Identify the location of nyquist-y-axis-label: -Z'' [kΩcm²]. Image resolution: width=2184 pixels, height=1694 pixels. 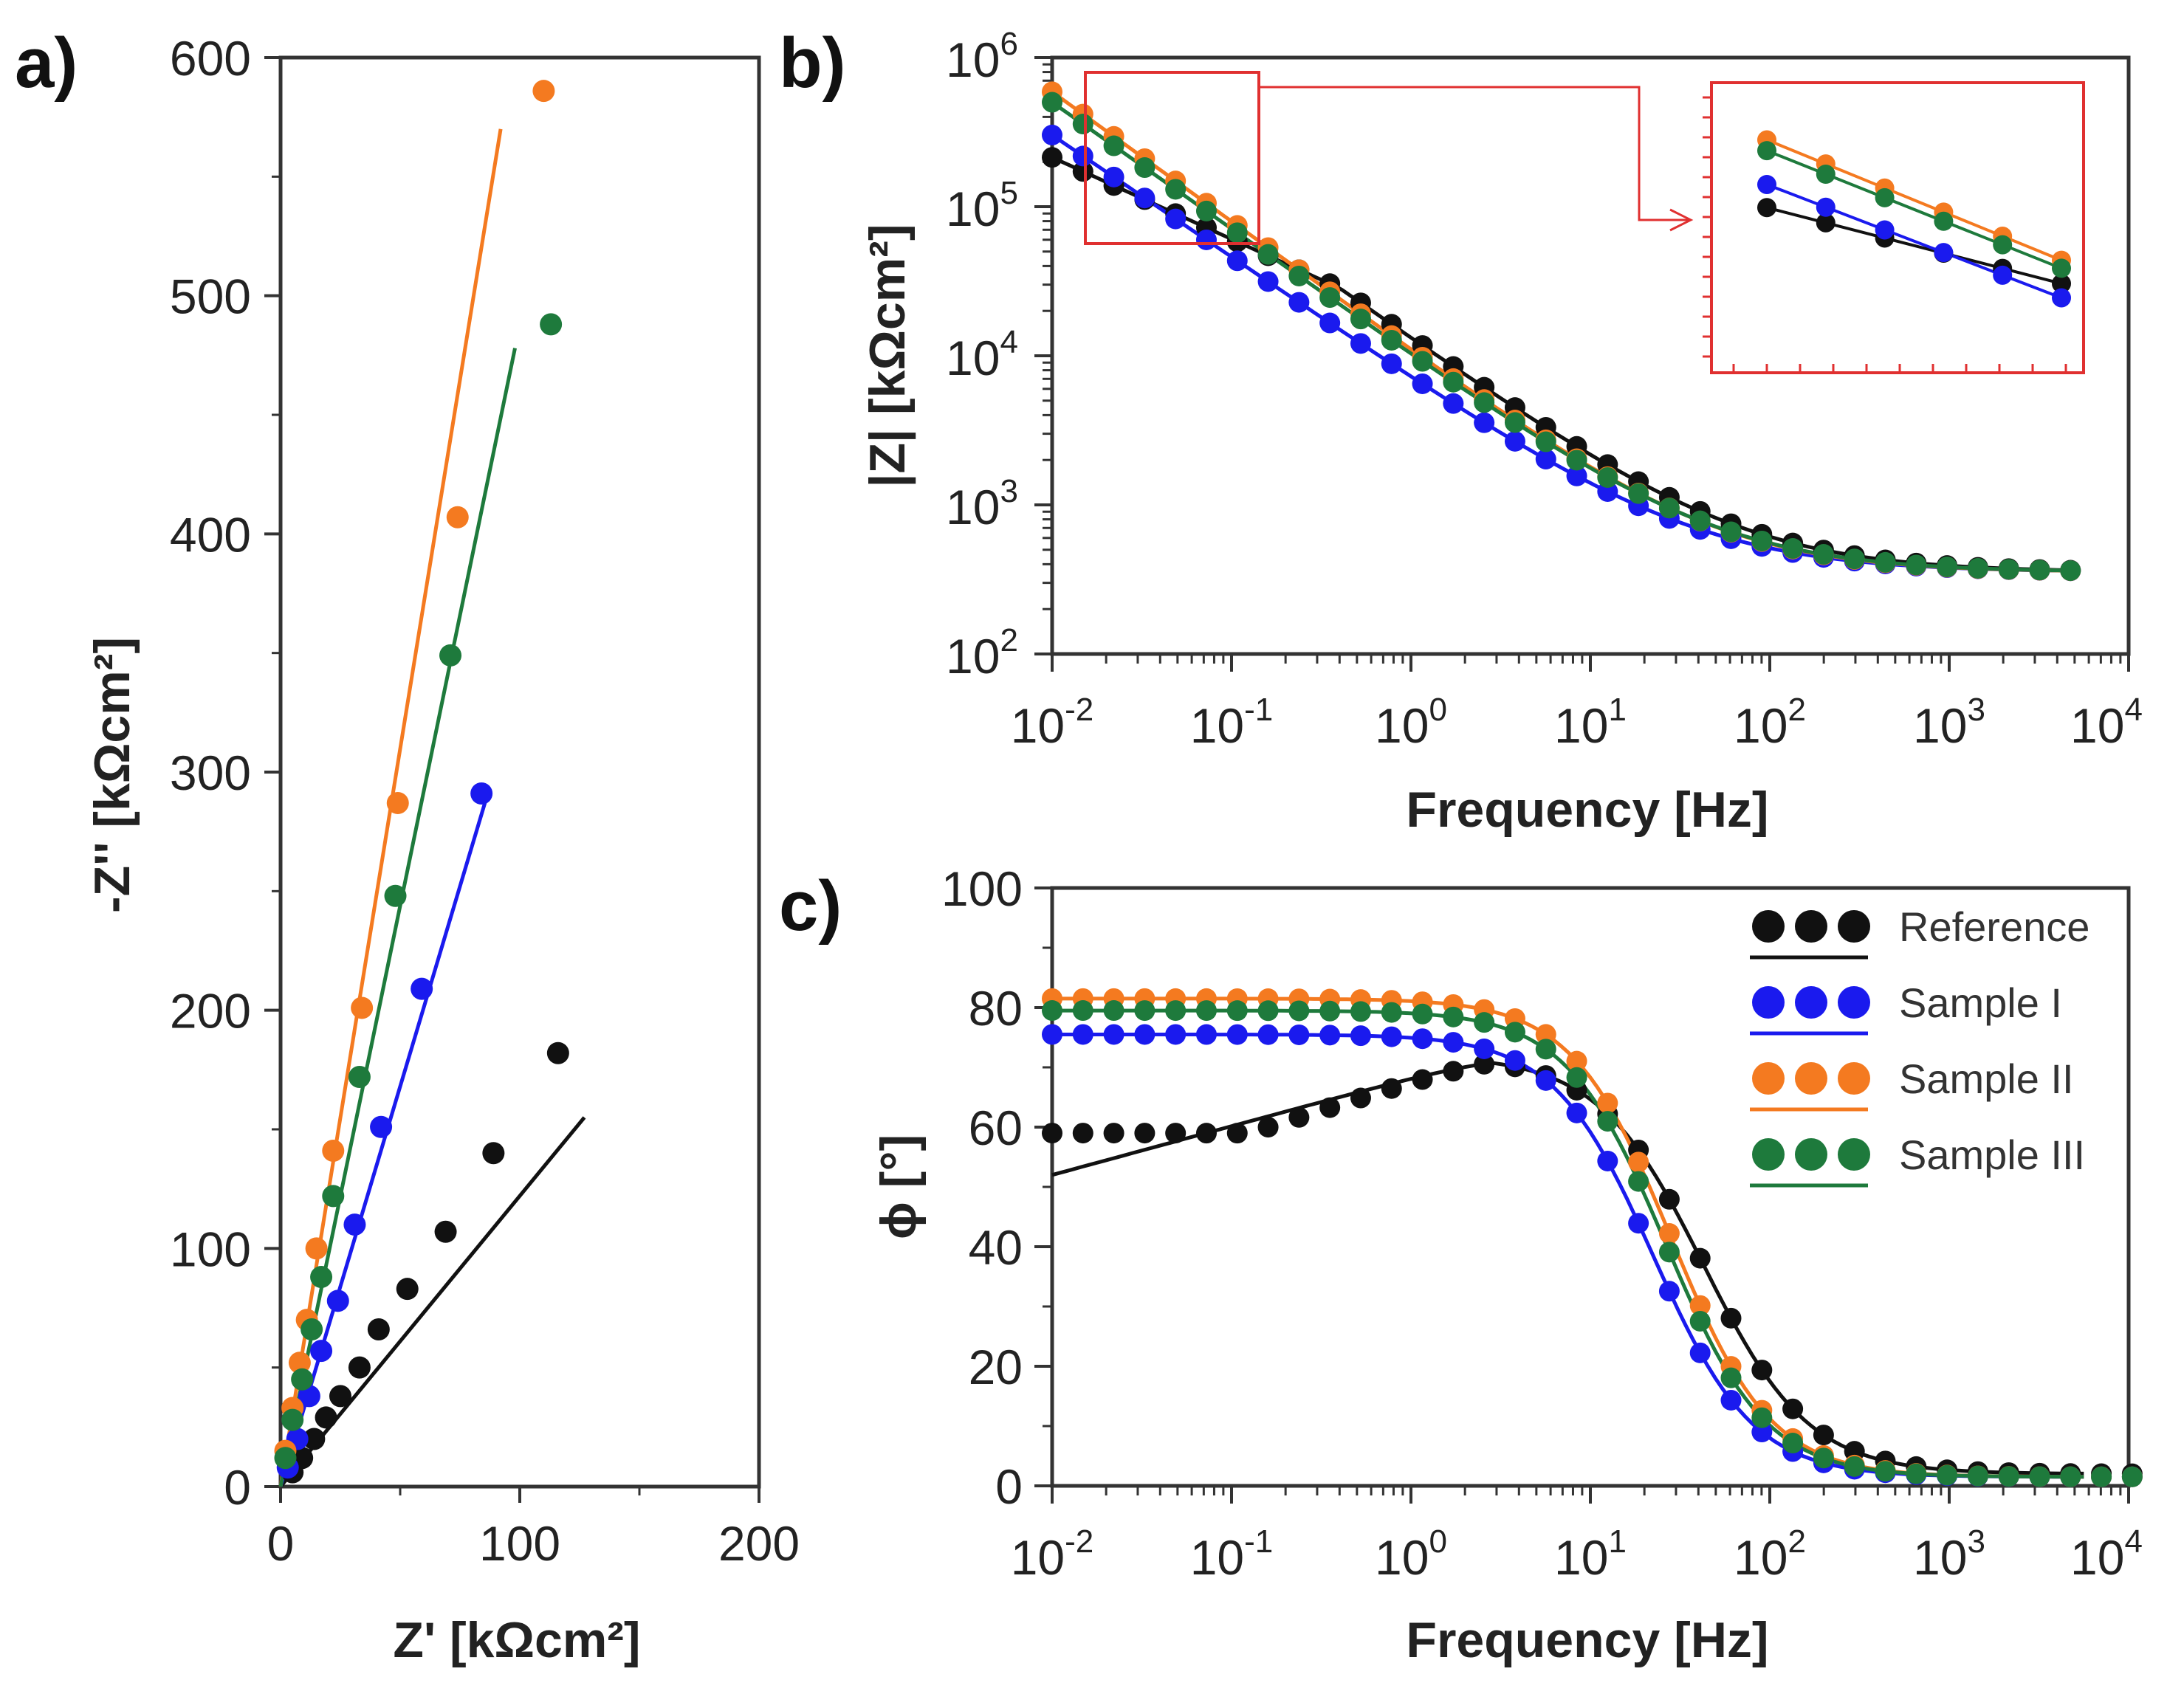
(112, 775).